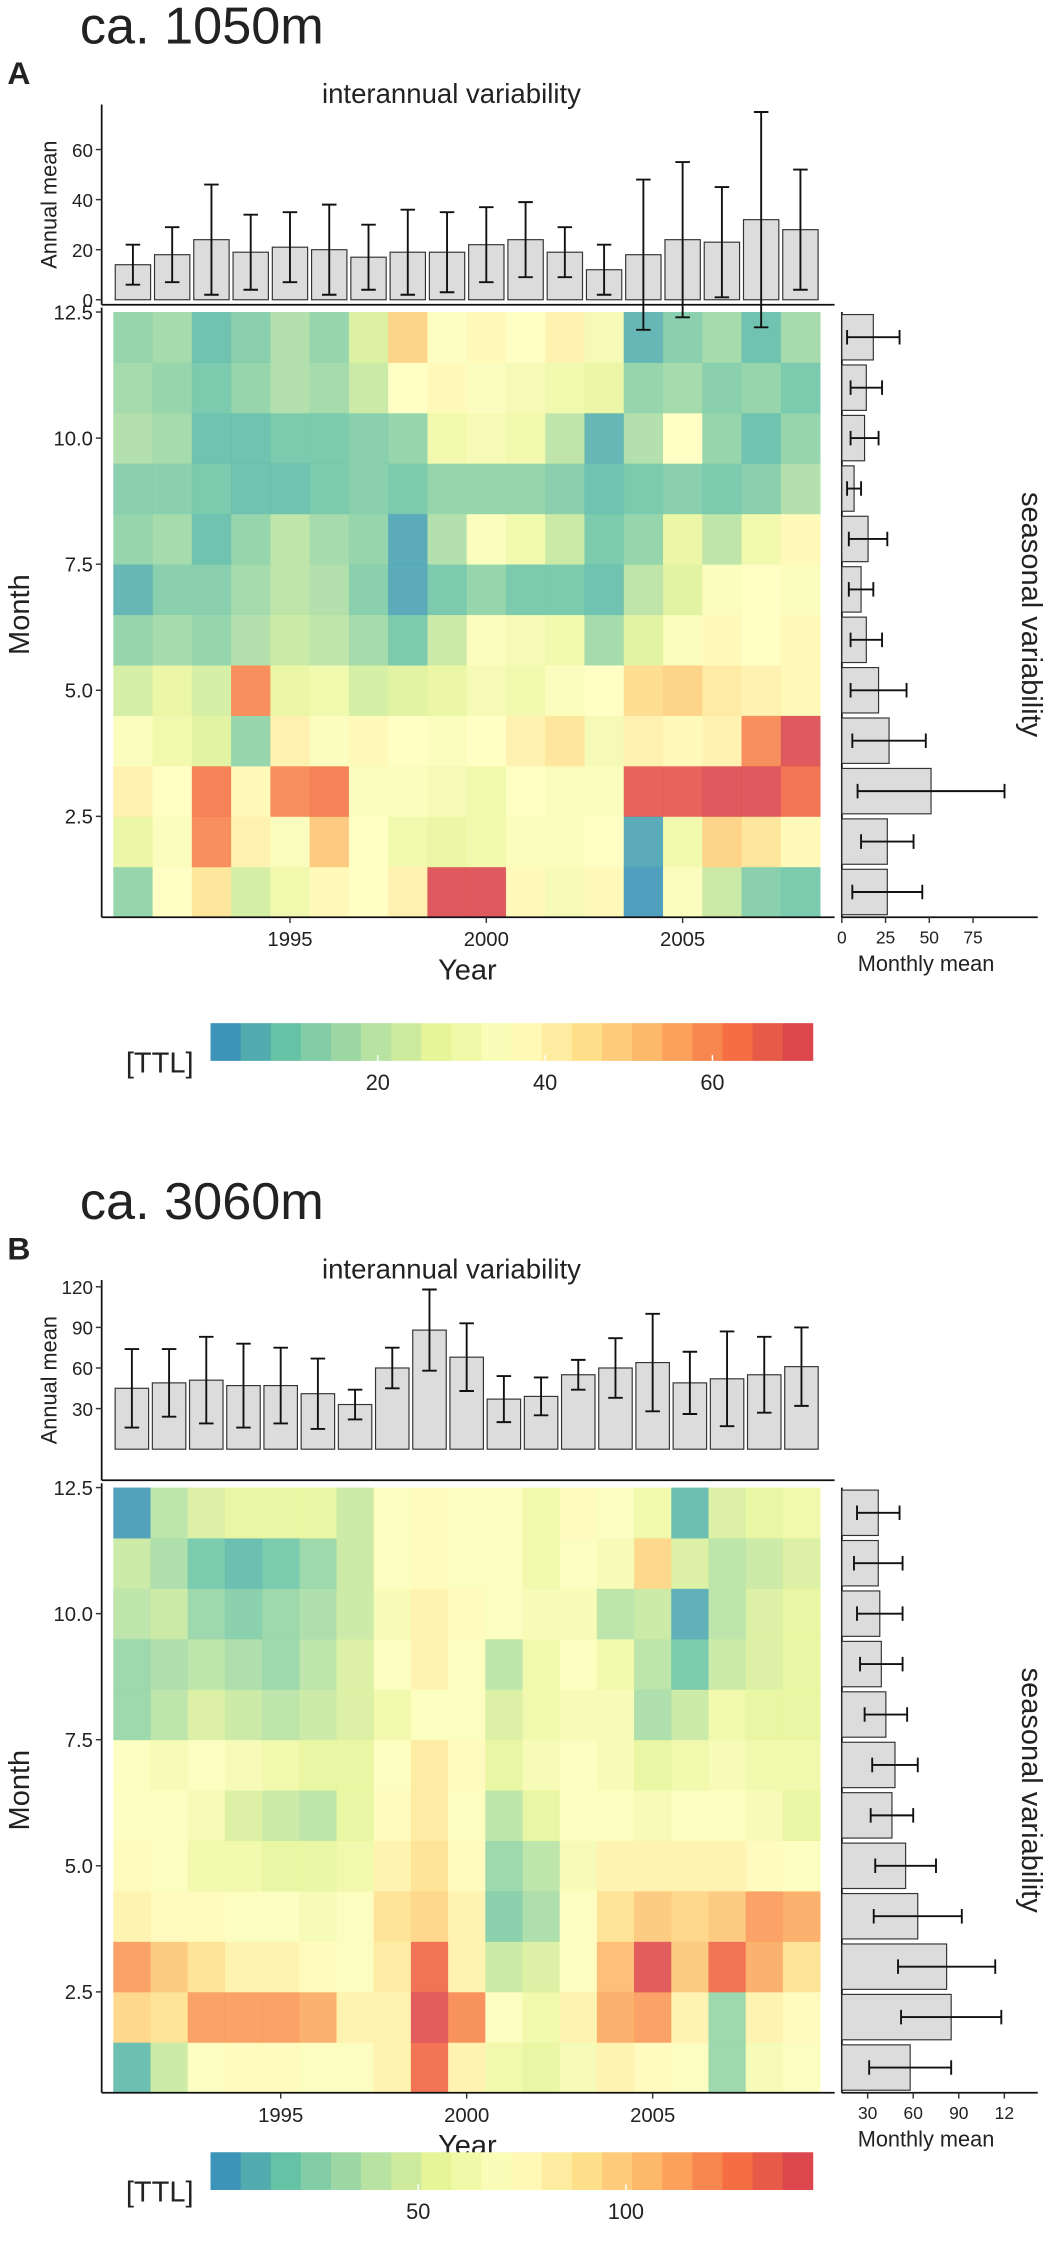 The width and height of the screenshot is (1048, 2264). Describe the element at coordinates (429, 1389) in the screenshot. I see `annual-bar` at that location.